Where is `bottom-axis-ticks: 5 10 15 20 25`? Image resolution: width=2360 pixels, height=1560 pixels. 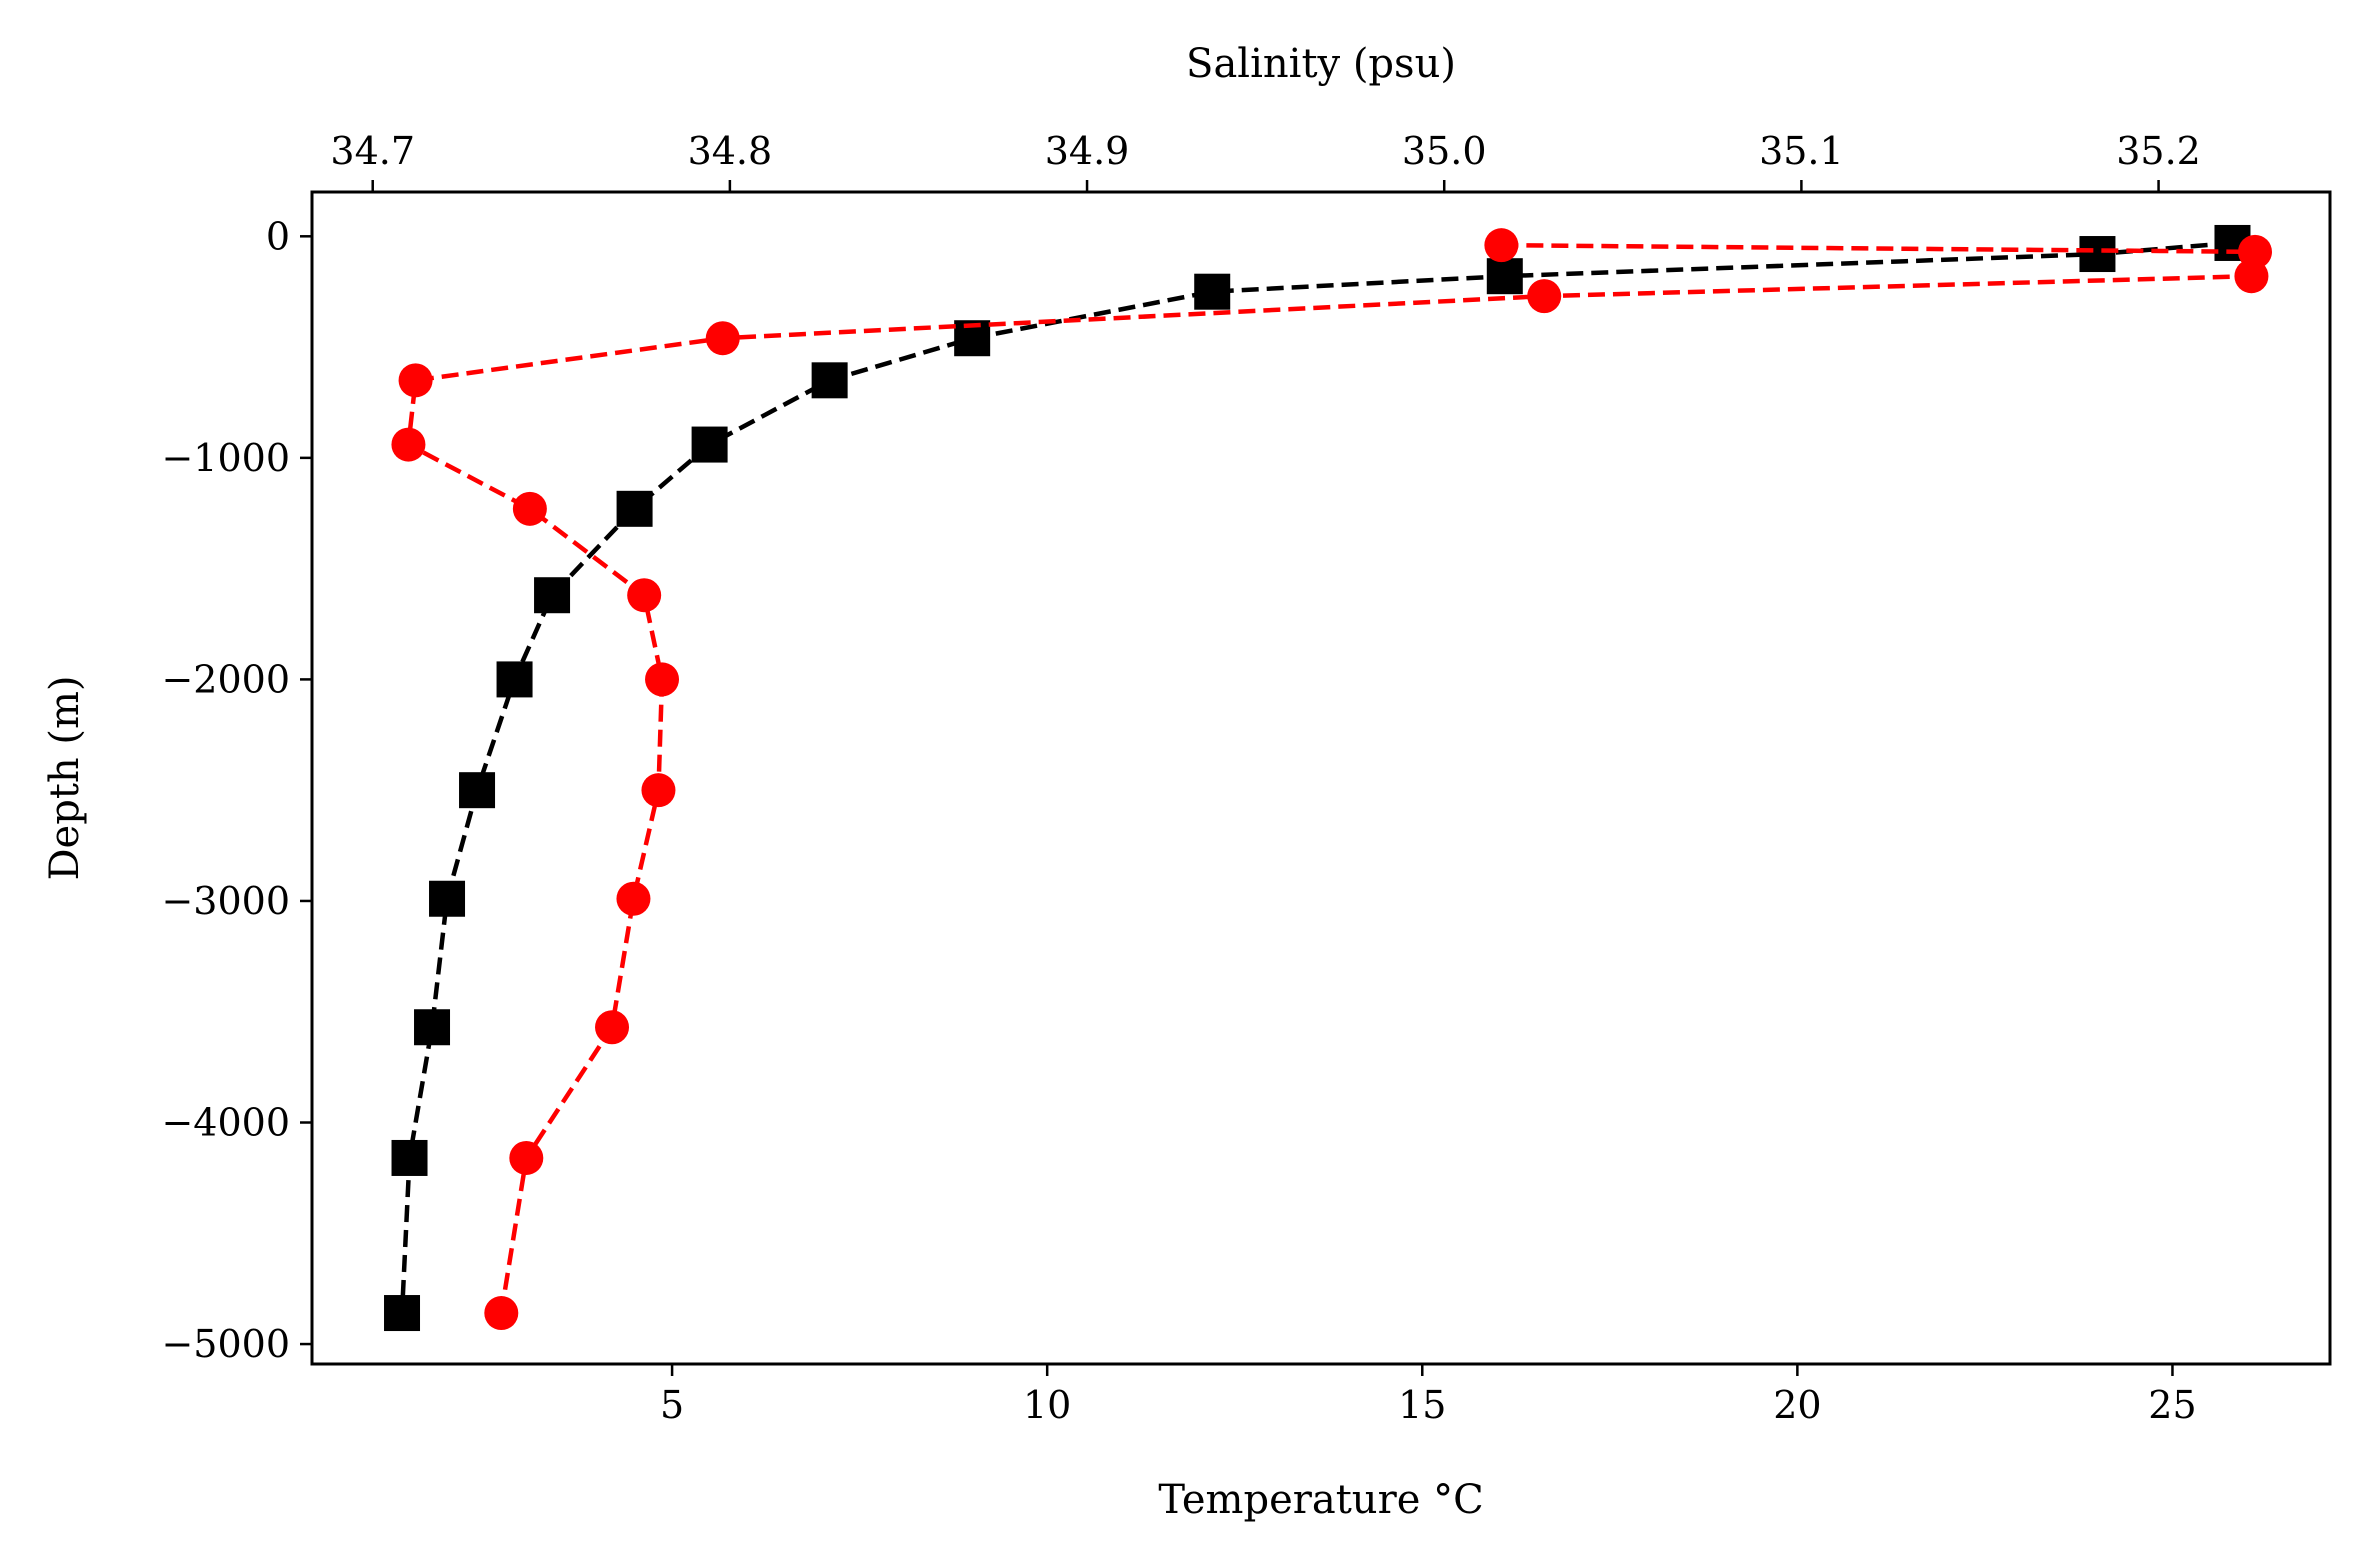
bottom-axis-ticks: 5 10 15 20 25 is located at coordinates (1428, 1395).